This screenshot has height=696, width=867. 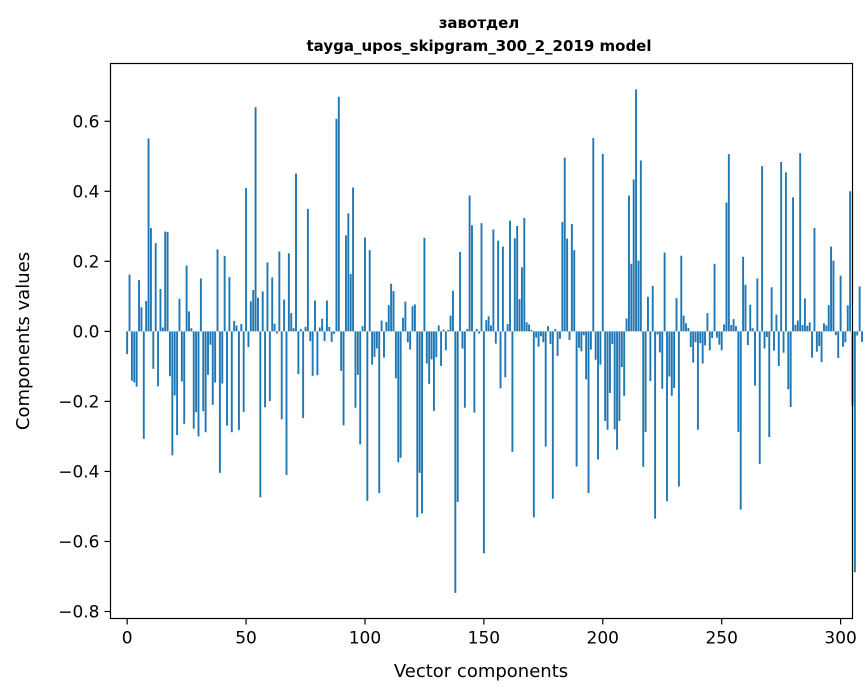 I want to click on x-tick-label: 200, so click(x=603, y=639).